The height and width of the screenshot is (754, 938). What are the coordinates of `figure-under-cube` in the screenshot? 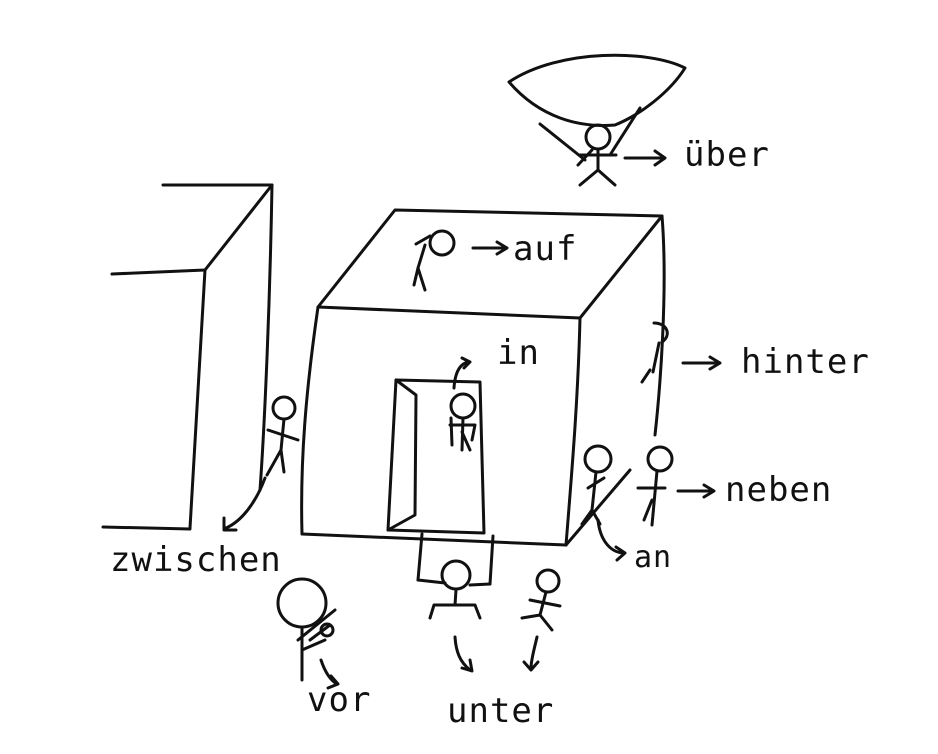 It's located at (455, 576).